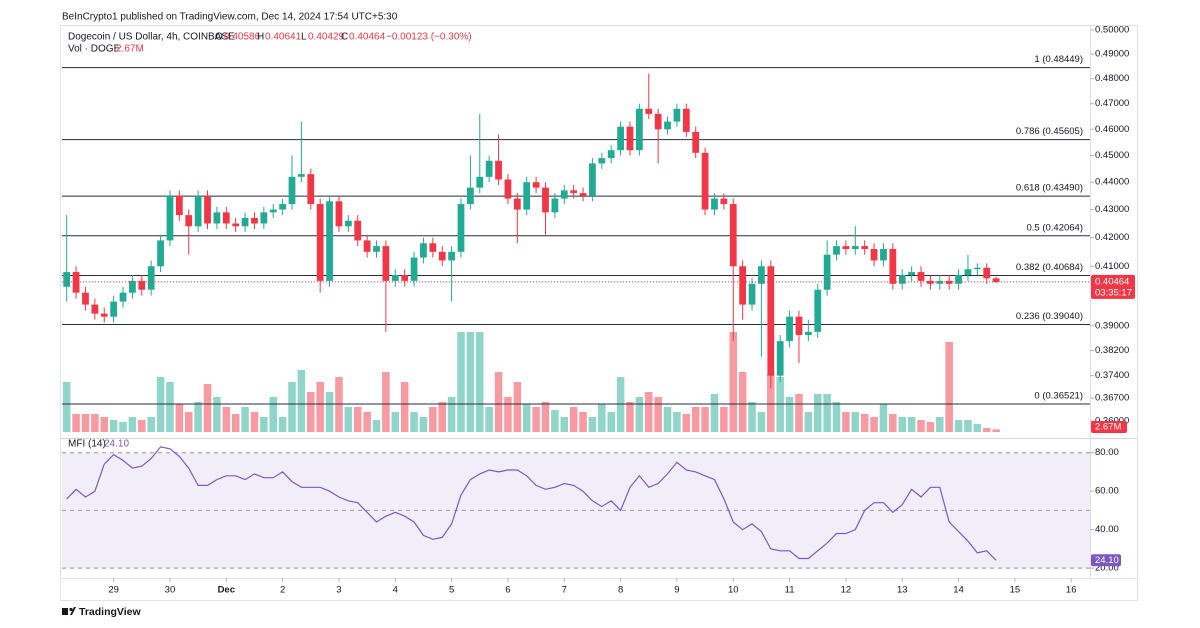 The image size is (1200, 628). Describe the element at coordinates (1112, 155) in the screenshot. I see `y-tick-label: 0.45000` at that location.